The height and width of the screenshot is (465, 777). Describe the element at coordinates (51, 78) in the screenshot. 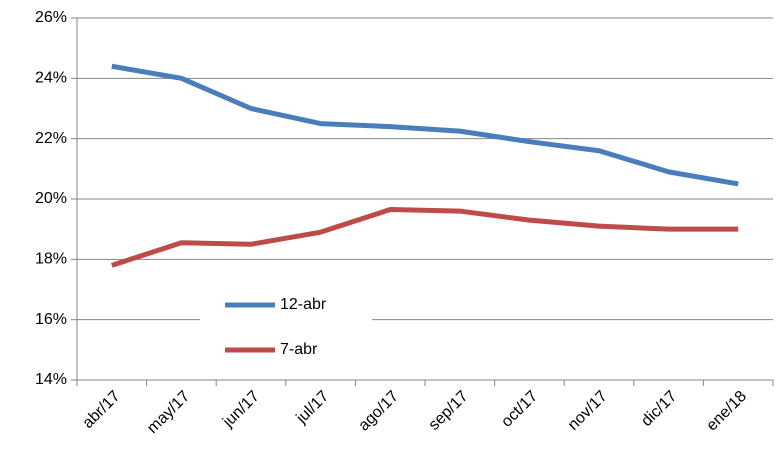

I see `y-tick-label: 24%` at that location.